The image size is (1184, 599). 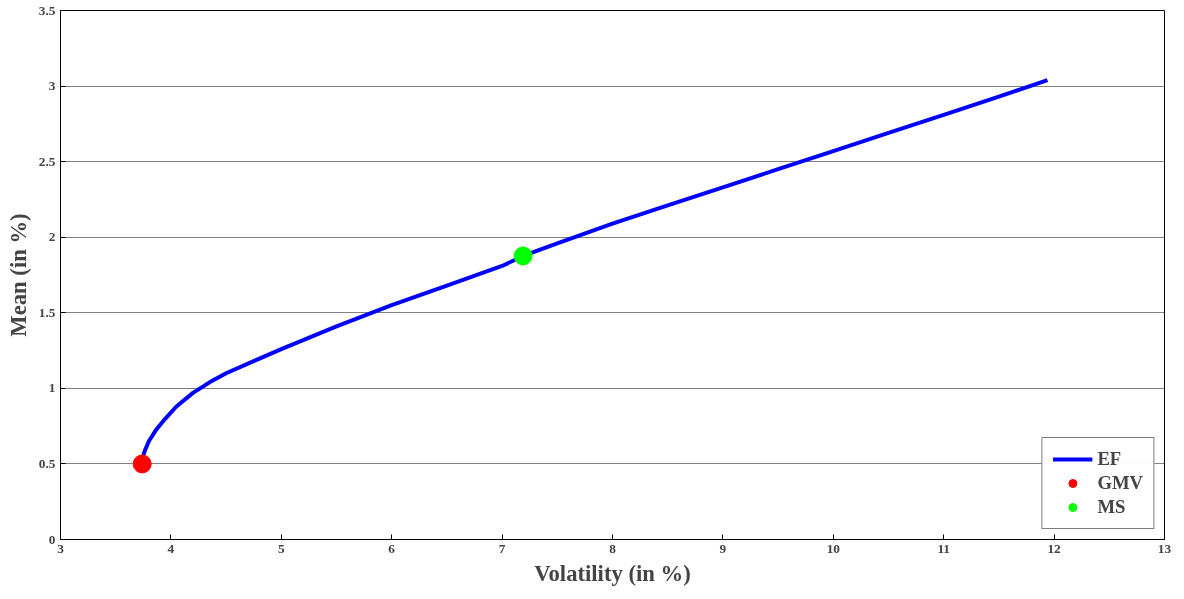 What do you see at coordinates (281, 548) in the screenshot?
I see `x-tick-label: 5` at bounding box center [281, 548].